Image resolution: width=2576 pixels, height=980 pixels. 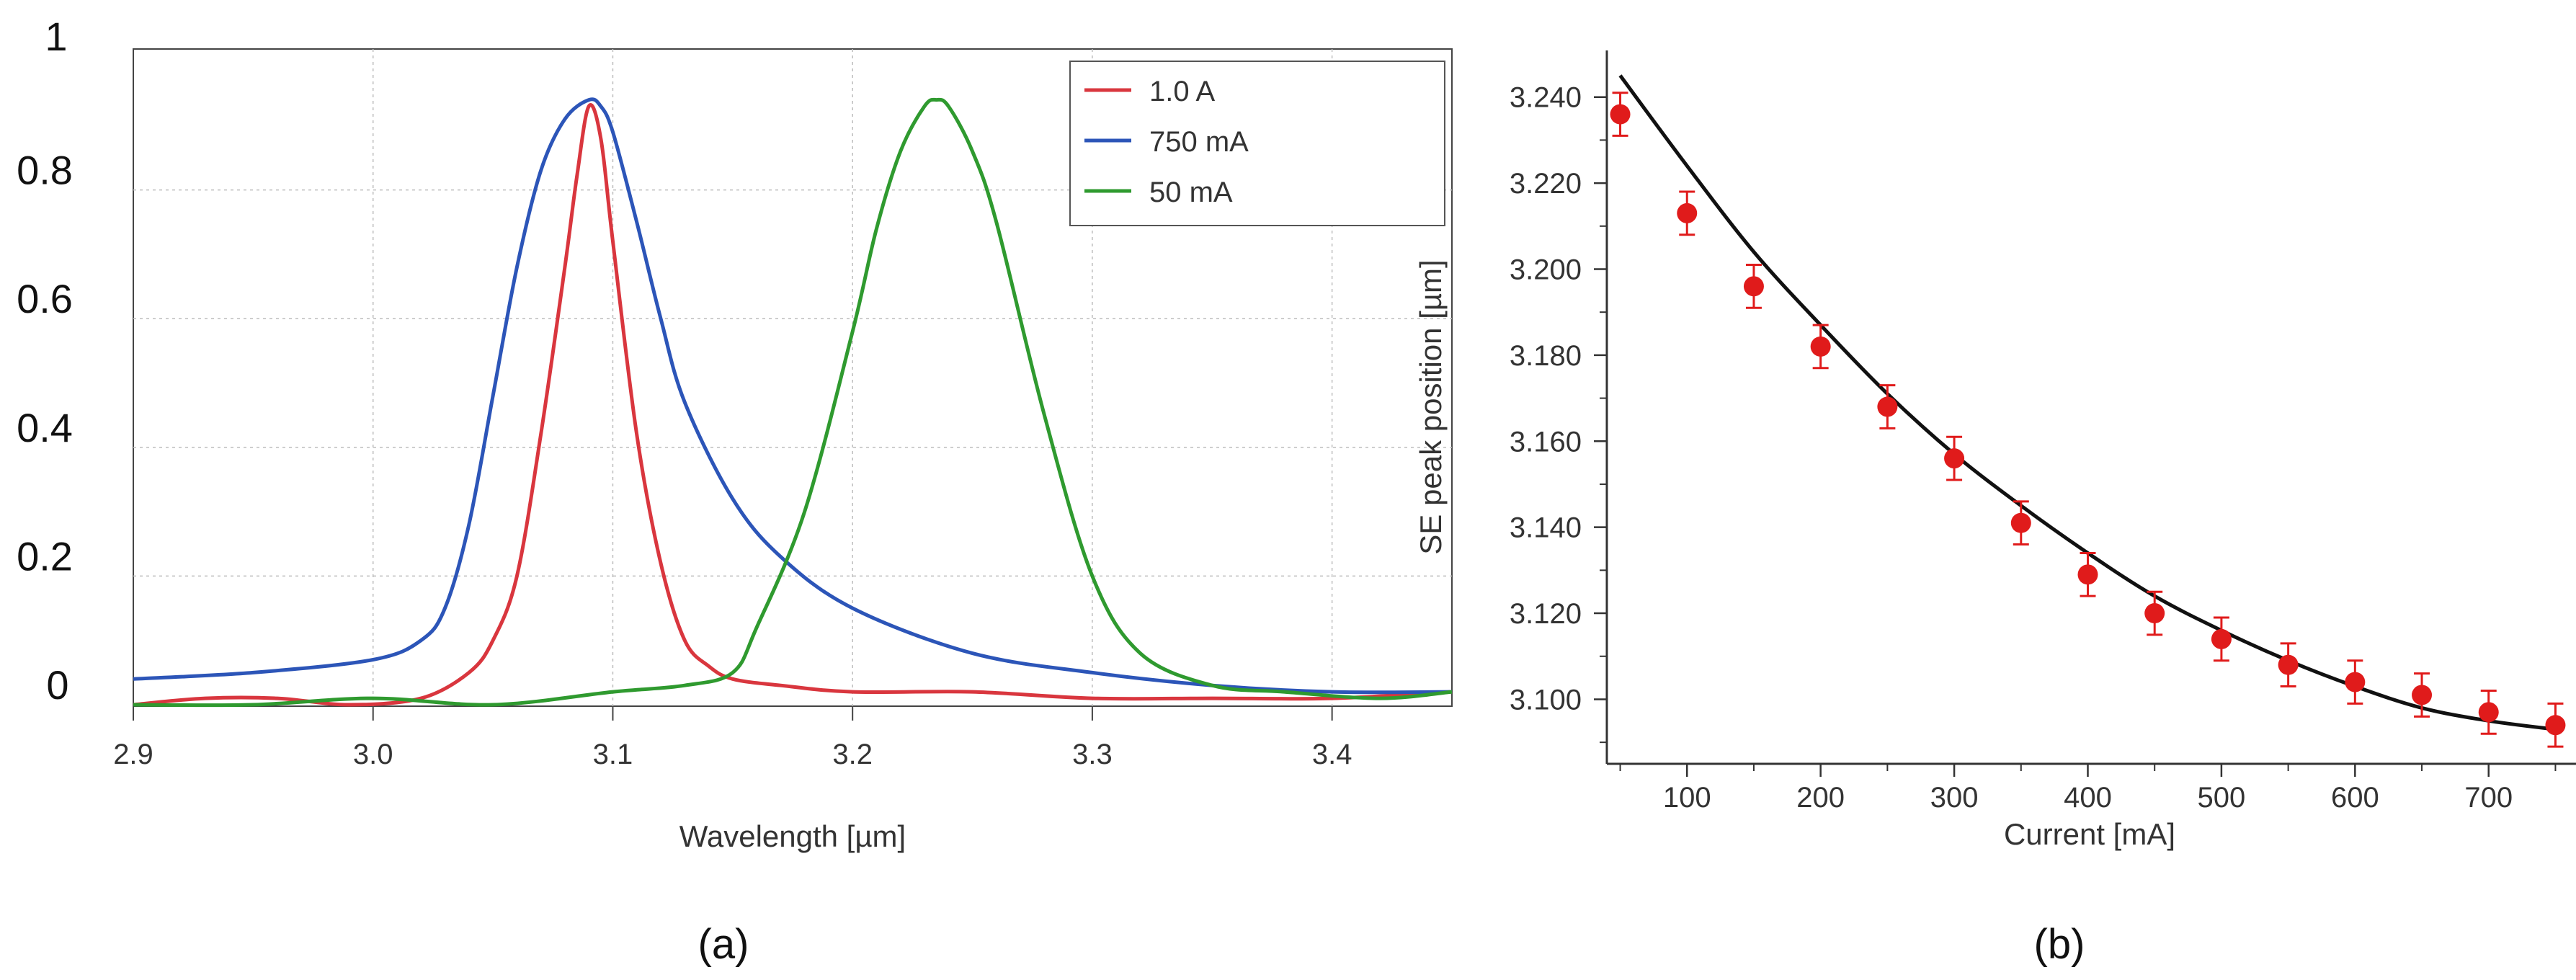 I want to click on panel-a-x-tick-label: 3.3, so click(x=1092, y=754).